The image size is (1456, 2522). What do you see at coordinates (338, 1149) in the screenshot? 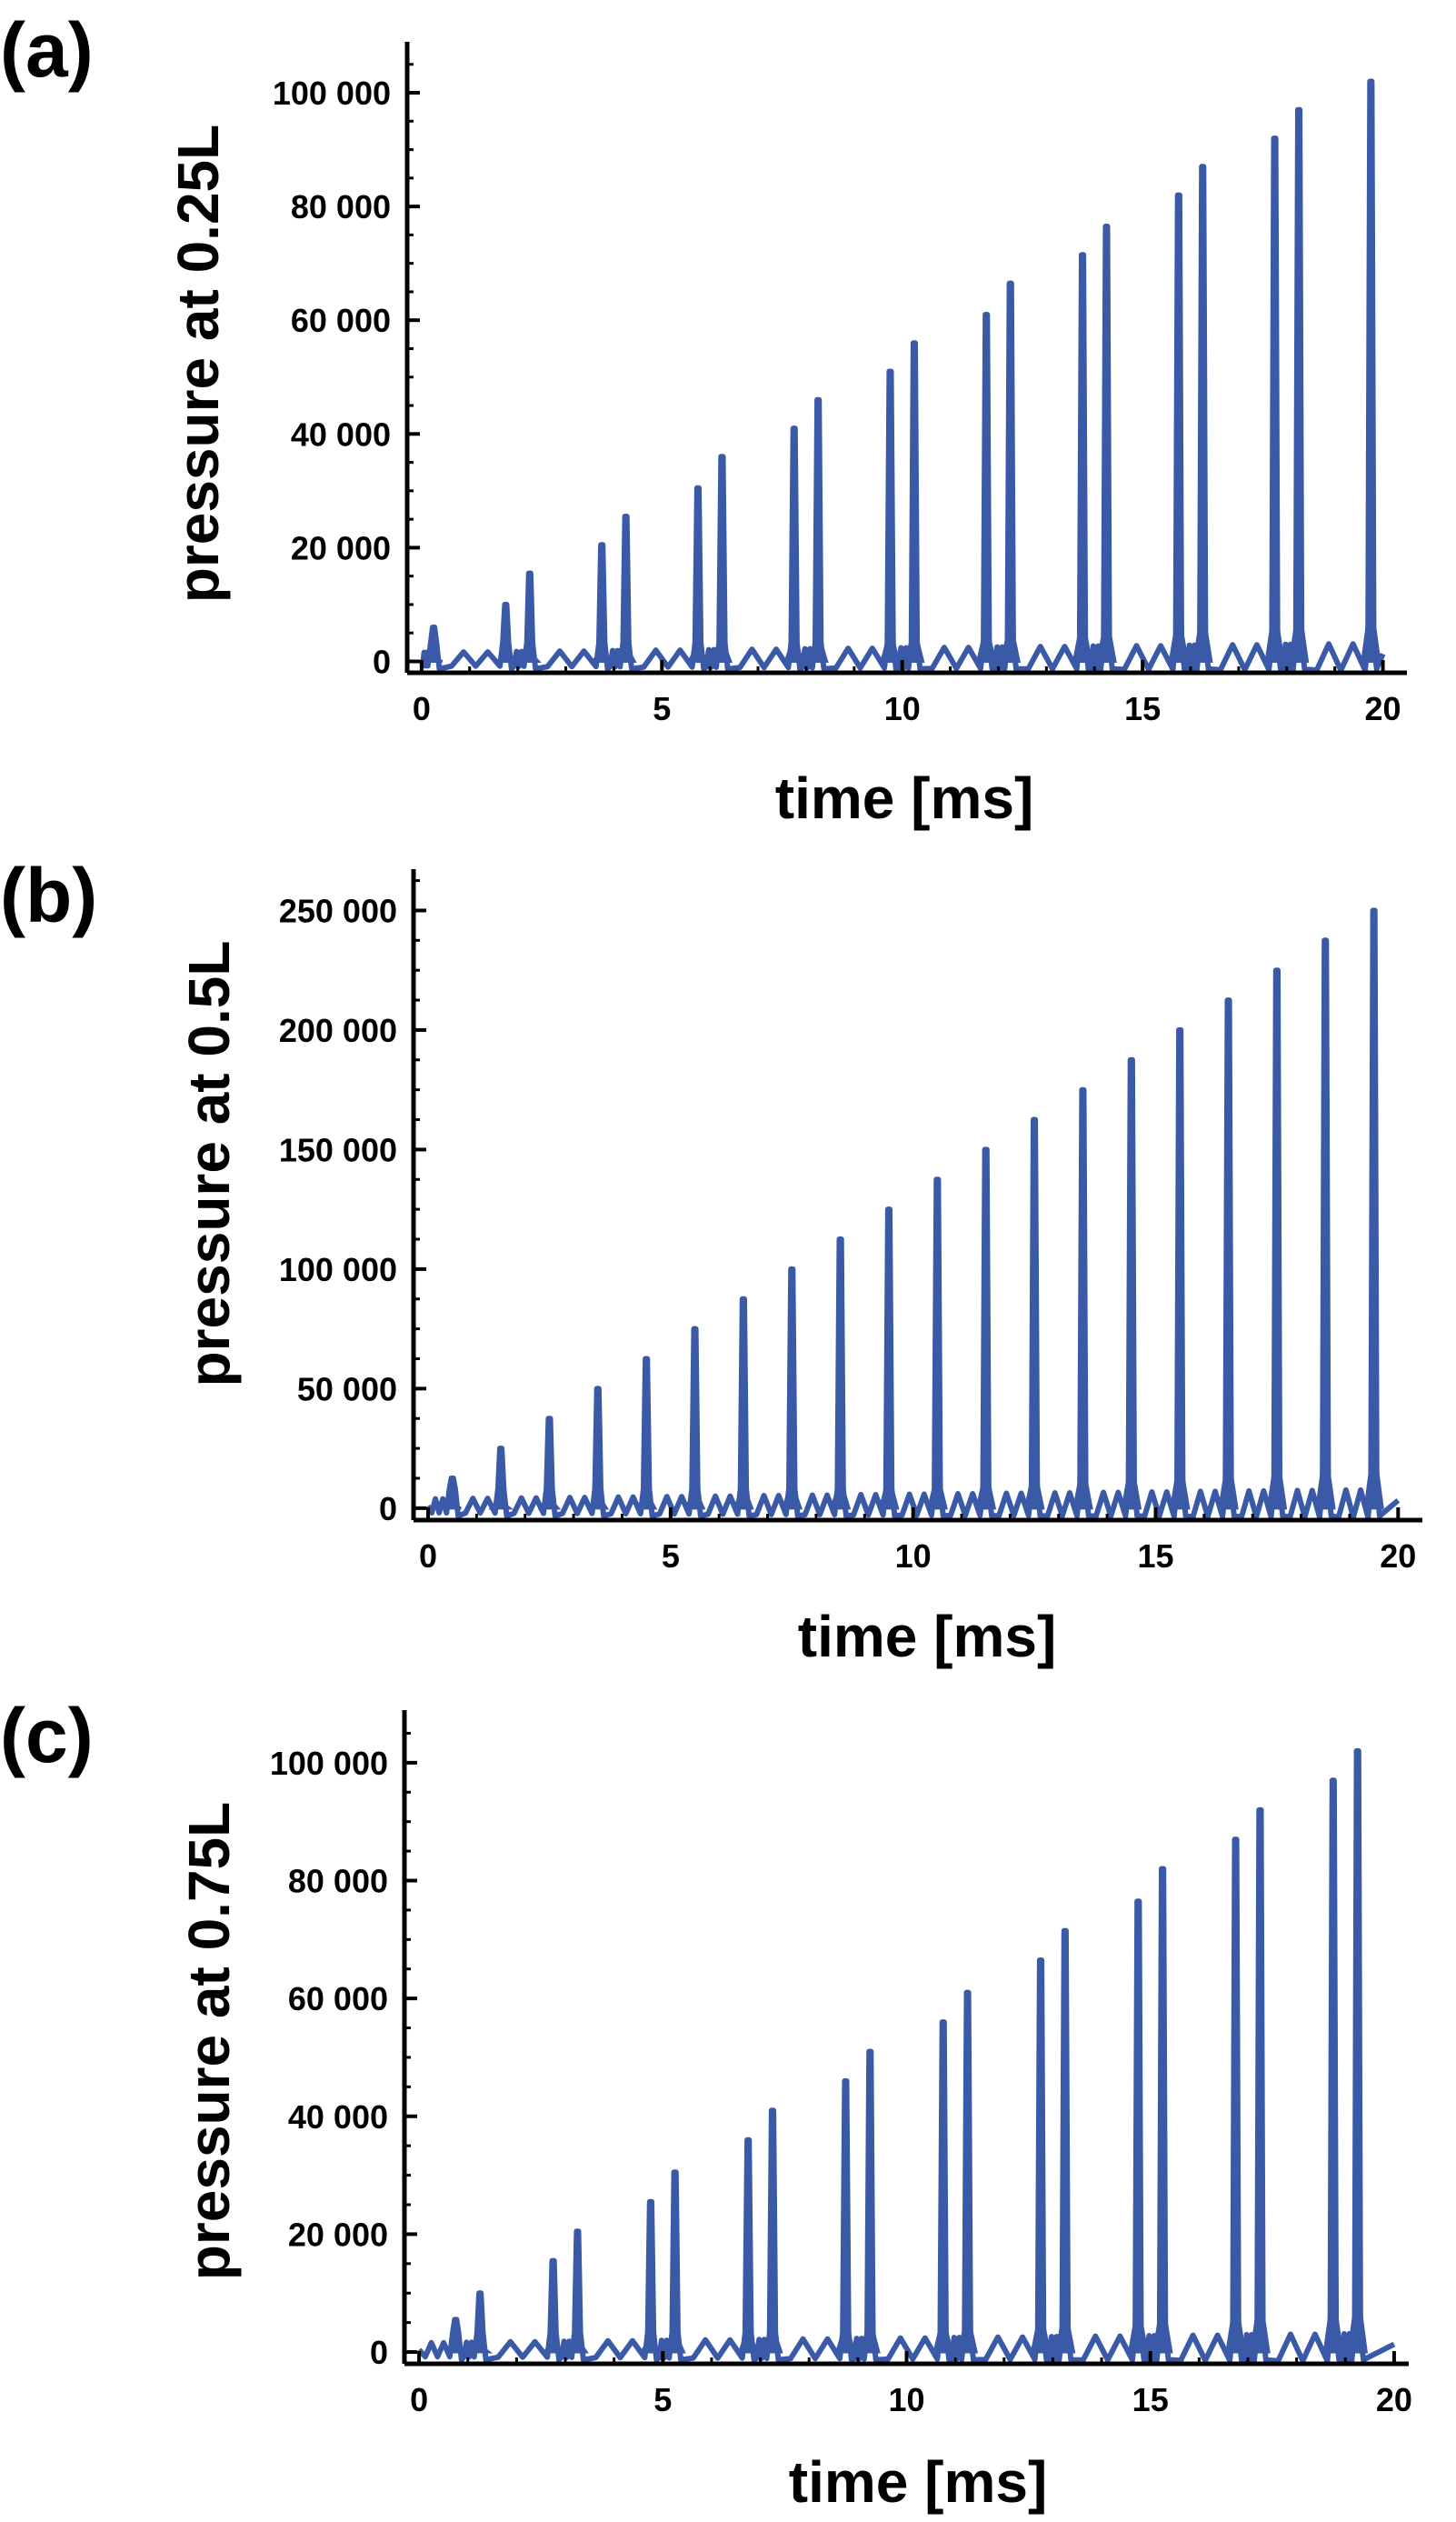
I see `y-tick-label: 150 000` at bounding box center [338, 1149].